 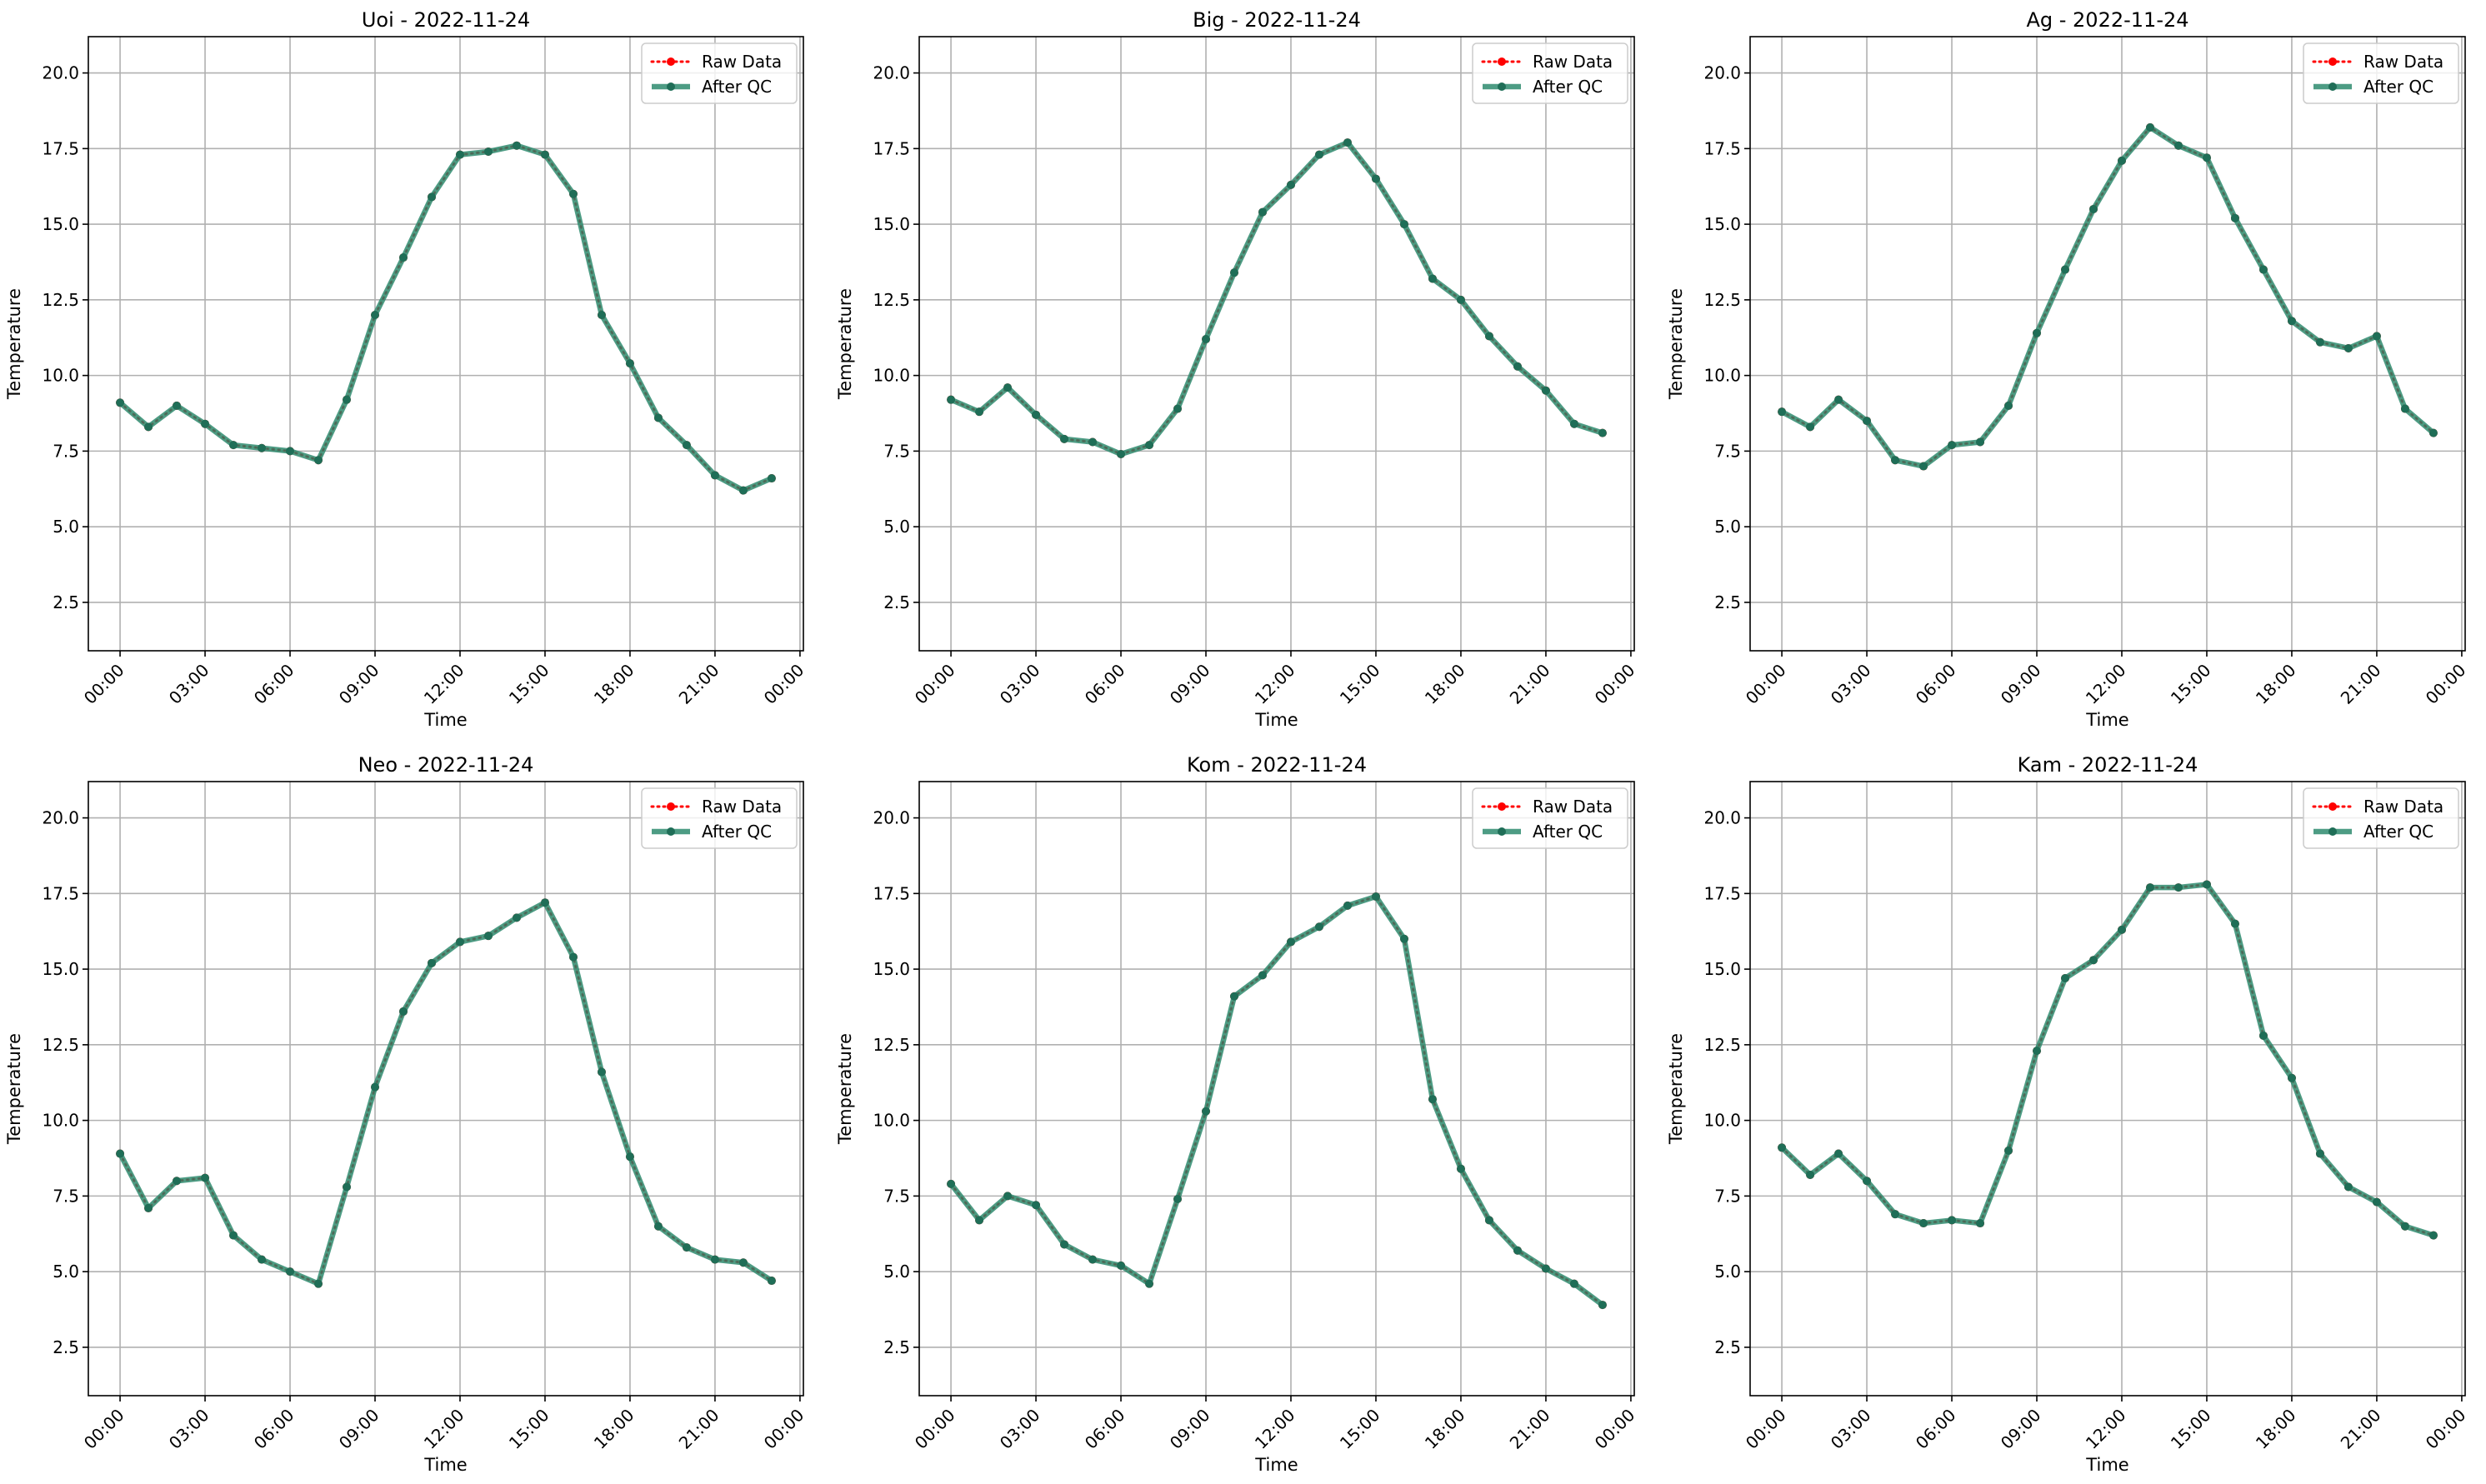 What do you see at coordinates (1727, 602) in the screenshot?
I see `y-tick-label: 2.5` at bounding box center [1727, 602].